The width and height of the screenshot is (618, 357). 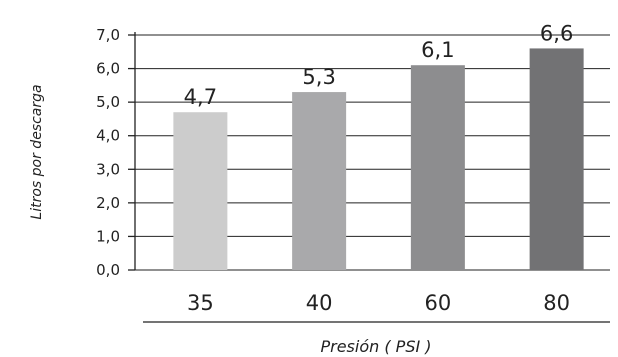 I want to click on value-label: 6,6, so click(x=556, y=33).